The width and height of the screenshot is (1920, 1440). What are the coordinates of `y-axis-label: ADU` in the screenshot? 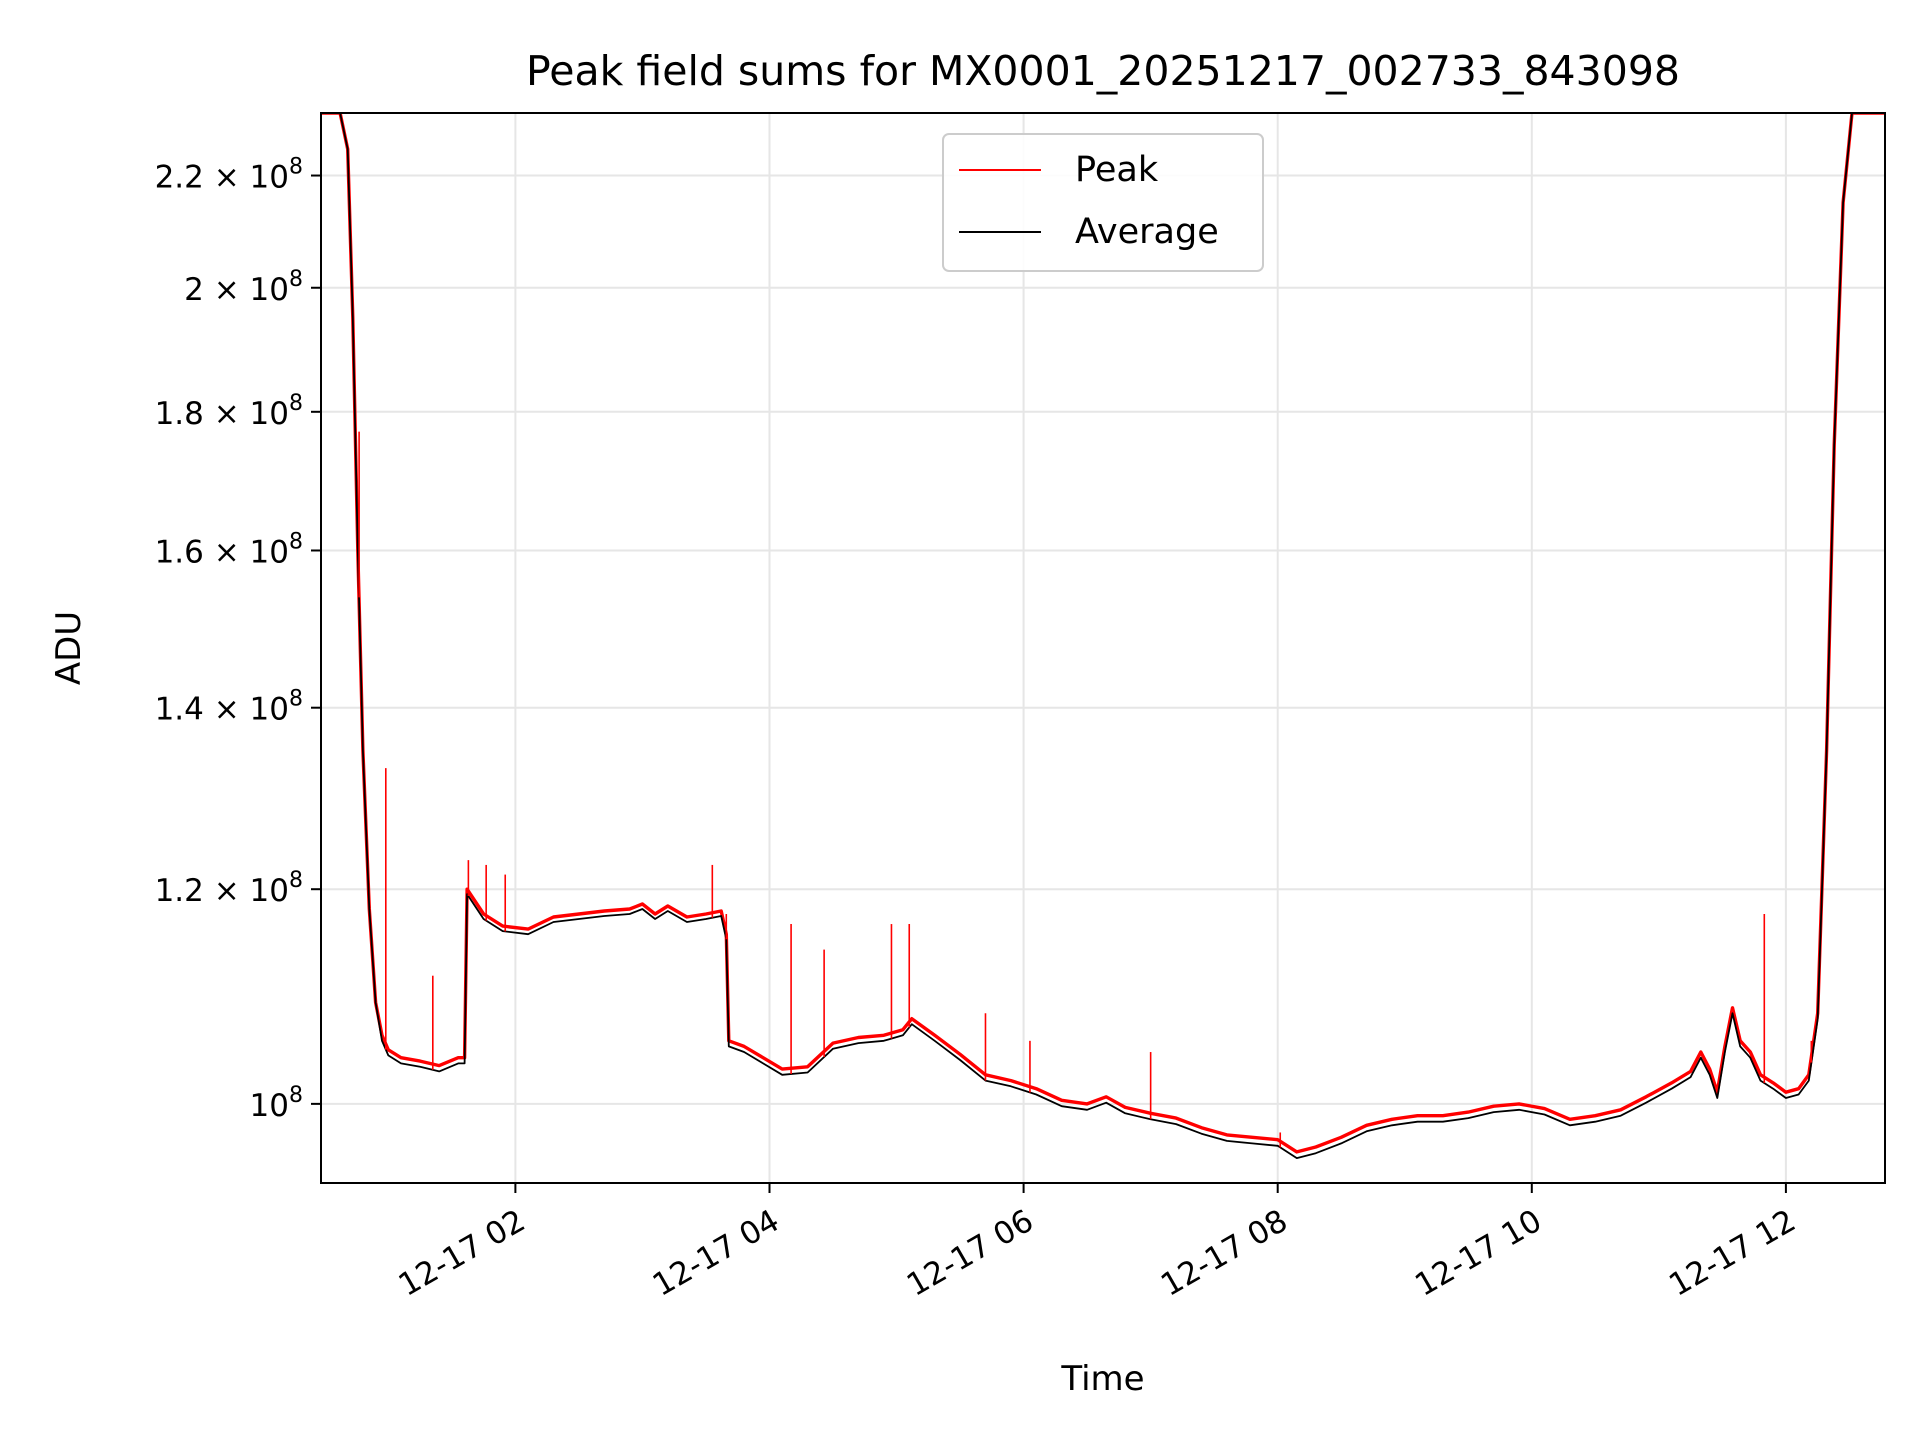 It's located at (69, 648).